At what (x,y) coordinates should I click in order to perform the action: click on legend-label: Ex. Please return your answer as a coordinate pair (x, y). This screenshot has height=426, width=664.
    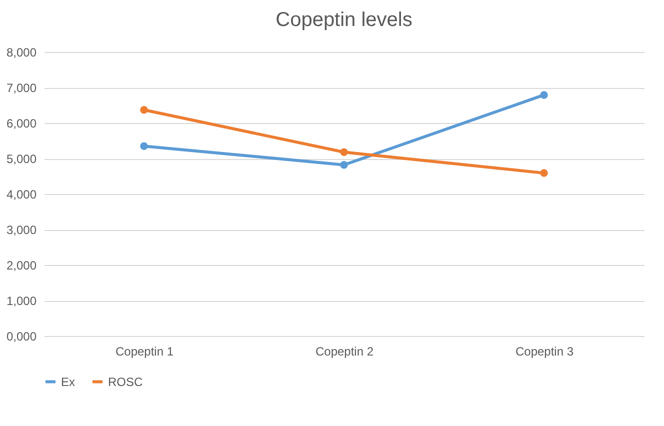
    Looking at the image, I should click on (68, 381).